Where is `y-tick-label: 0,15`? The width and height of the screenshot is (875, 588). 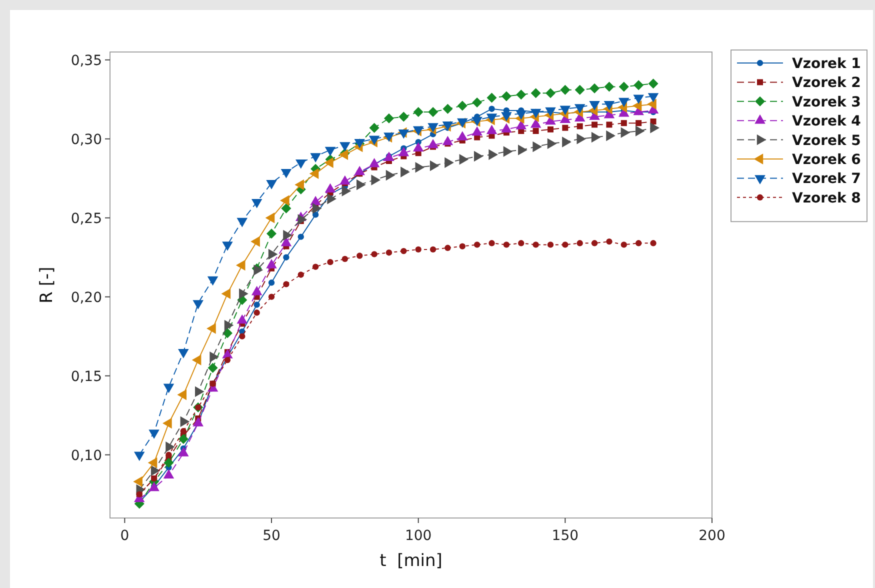
y-tick-label: 0,15 is located at coordinates (86, 376).